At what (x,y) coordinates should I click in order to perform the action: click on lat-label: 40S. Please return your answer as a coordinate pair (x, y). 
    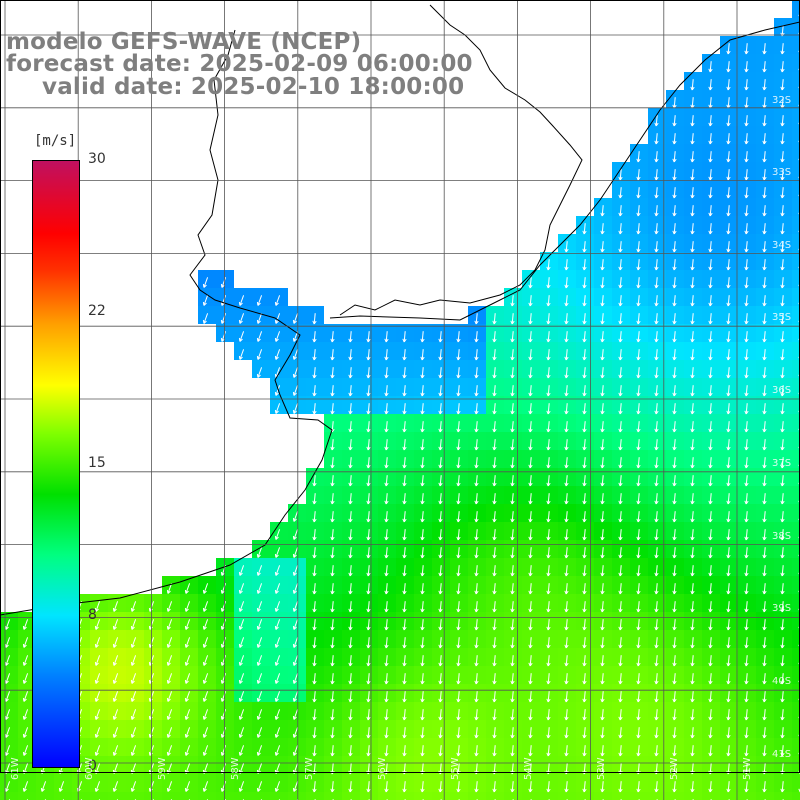
    Looking at the image, I should click on (782, 681).